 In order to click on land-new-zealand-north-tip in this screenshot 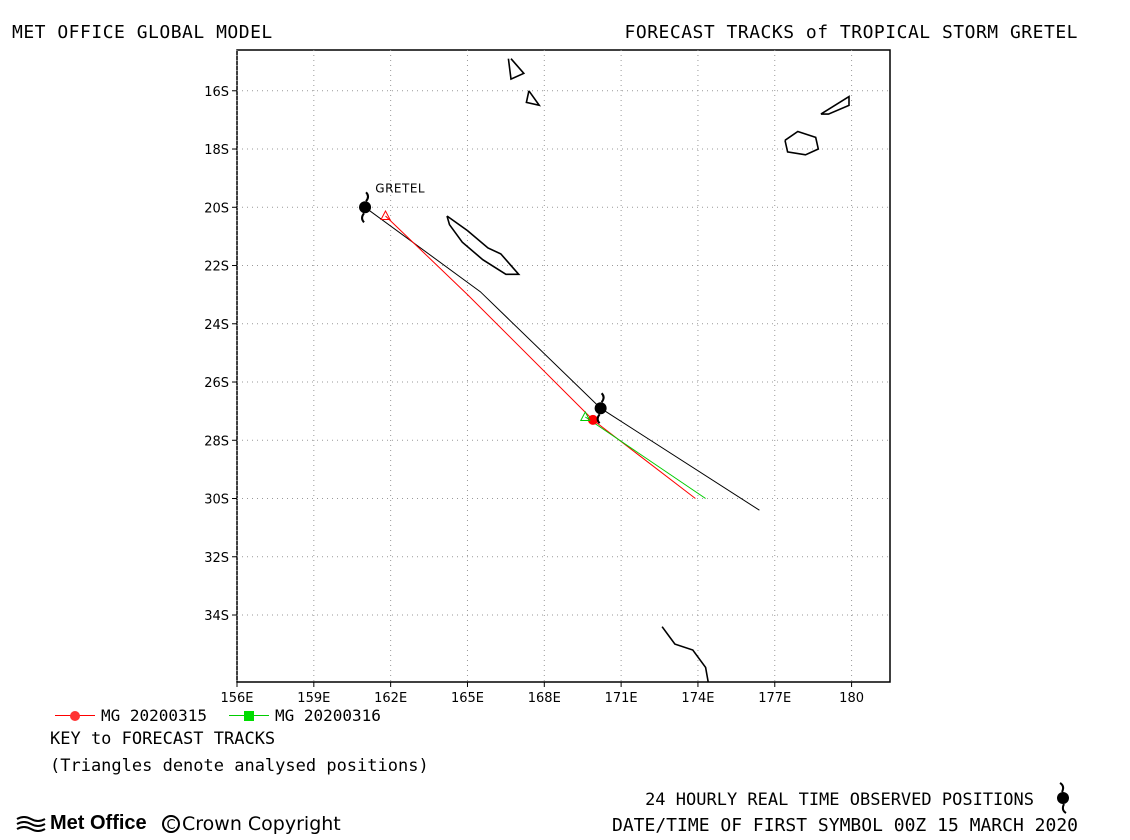, I will do `click(685, 654)`.